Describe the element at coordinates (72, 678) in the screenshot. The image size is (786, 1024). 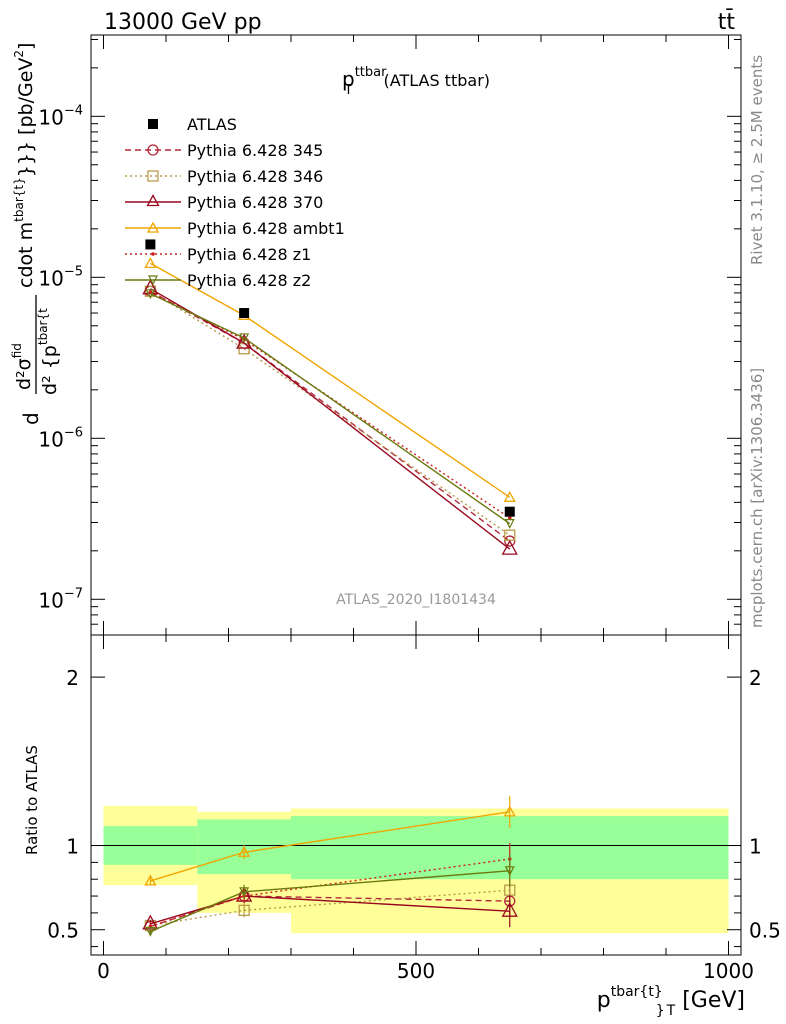
I see `ratio-y-tick-label: 2` at that location.